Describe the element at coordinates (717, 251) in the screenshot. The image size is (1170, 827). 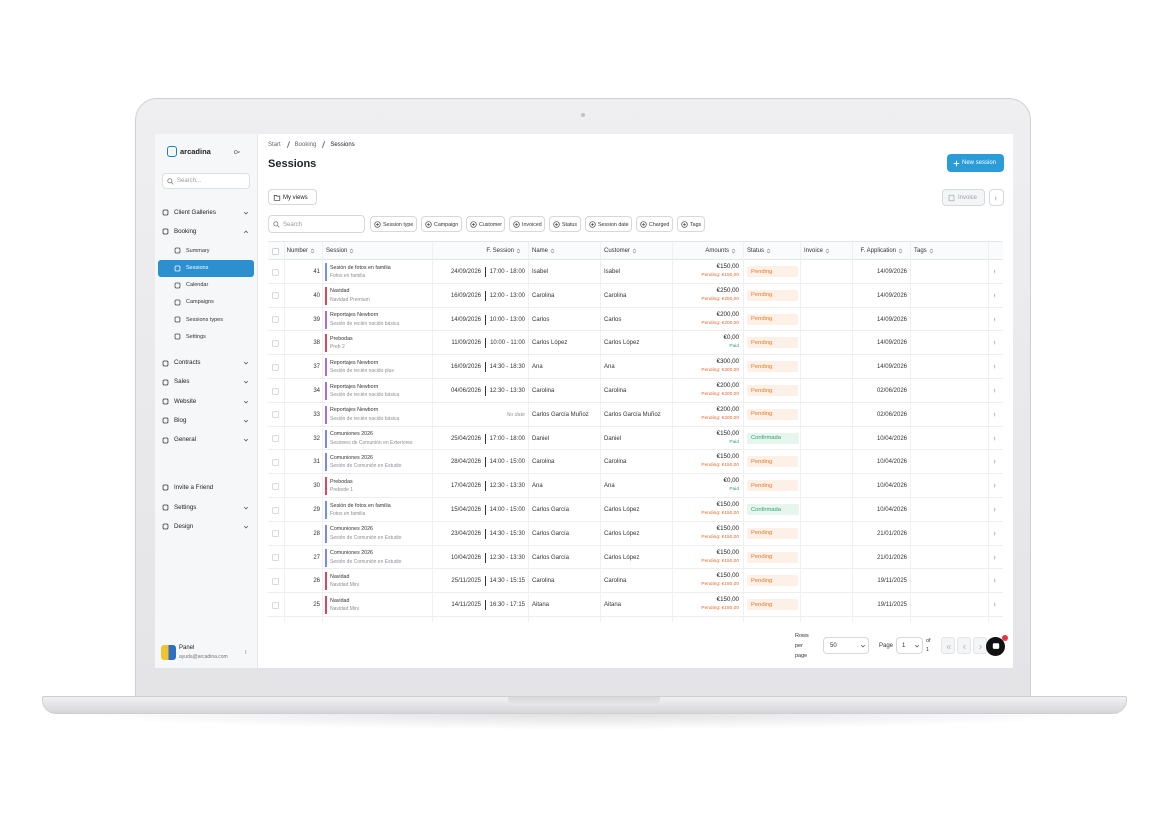
I see `column-header: Amounts` at that location.